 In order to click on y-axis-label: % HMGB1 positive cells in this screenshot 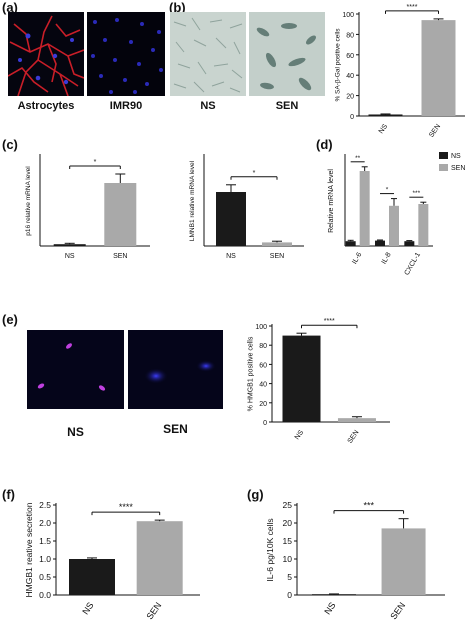, I will do `click(250, 373)`.